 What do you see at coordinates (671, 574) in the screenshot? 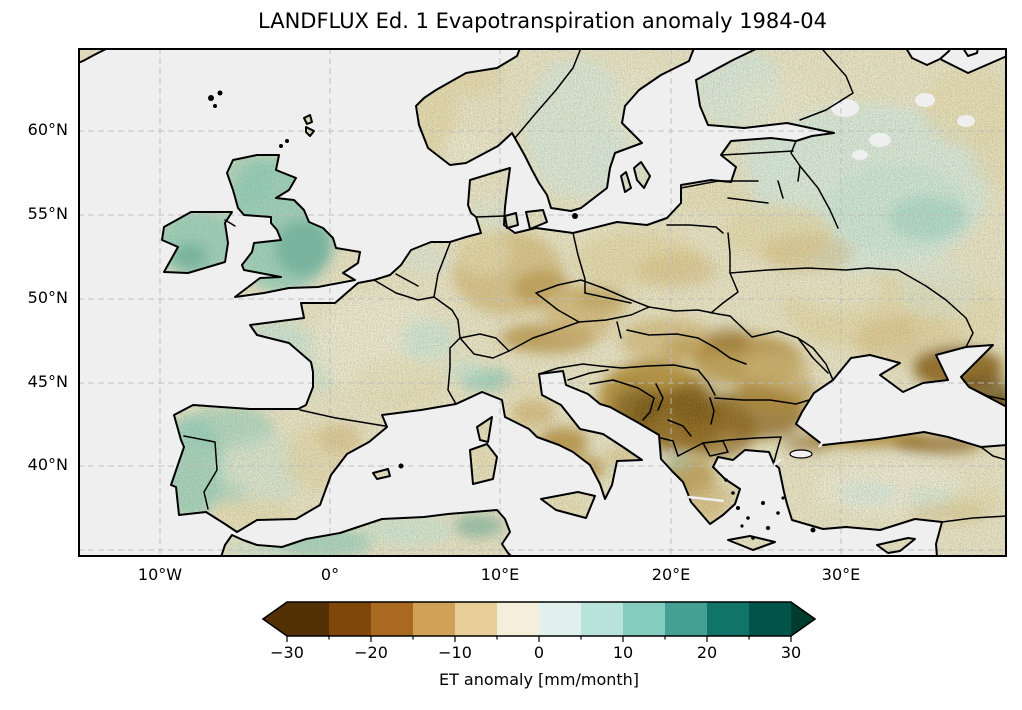
I see `x-tick-label-20e: 20°E` at bounding box center [671, 574].